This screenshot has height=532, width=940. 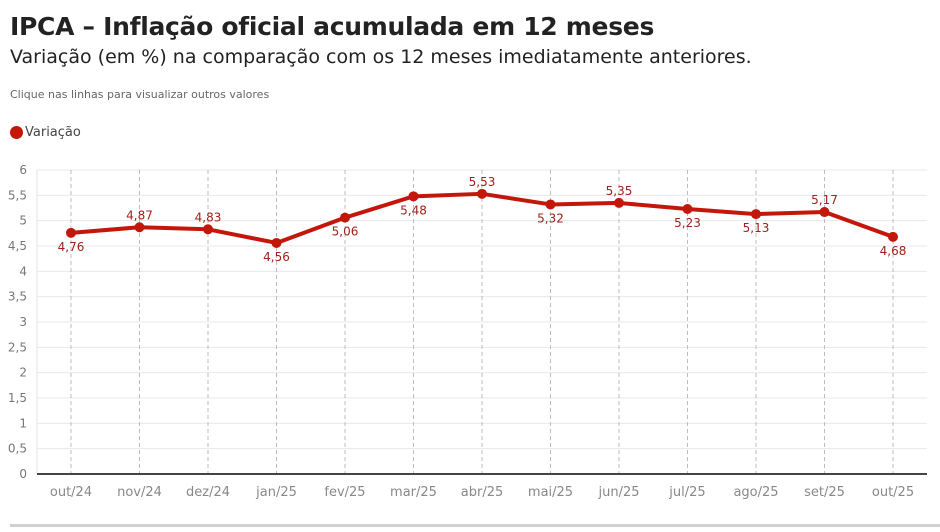 I want to click on data-label: 5,53, so click(x=482, y=182).